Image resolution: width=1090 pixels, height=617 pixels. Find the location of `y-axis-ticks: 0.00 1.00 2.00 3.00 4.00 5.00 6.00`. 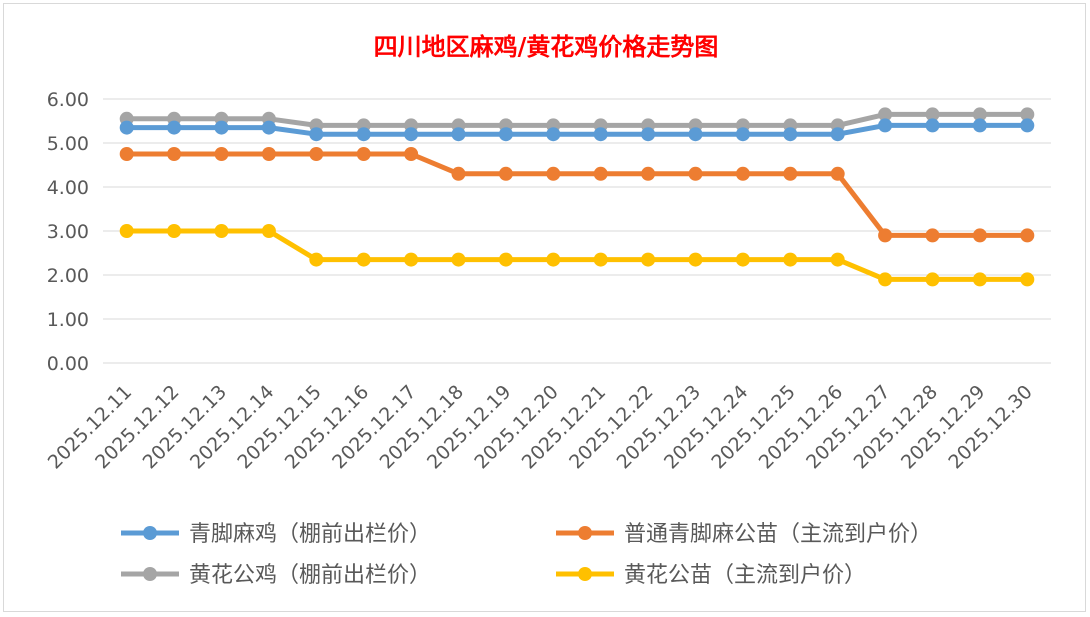

y-axis-ticks: 0.00 1.00 2.00 3.00 4.00 5.00 6.00 is located at coordinates (68, 232).